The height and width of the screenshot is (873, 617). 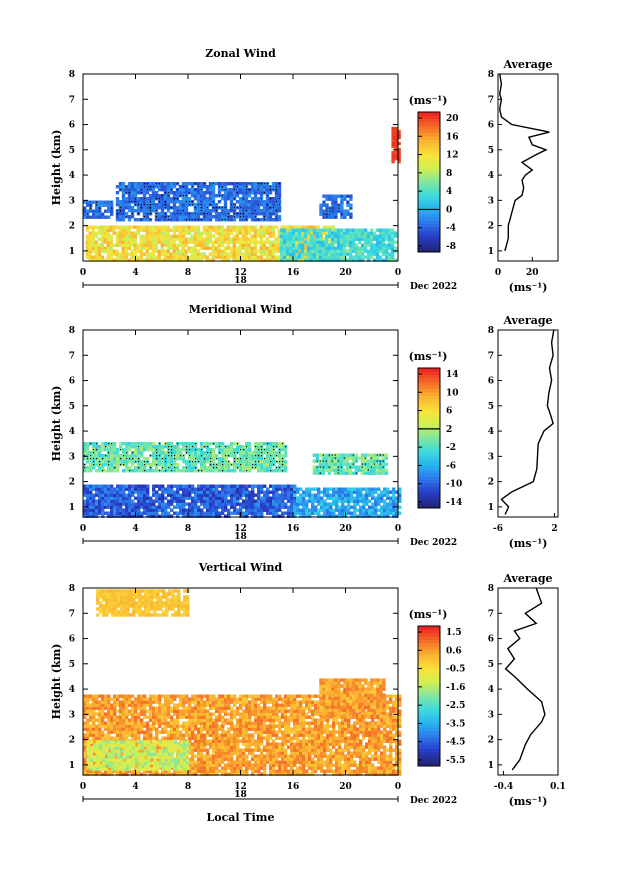 What do you see at coordinates (429, 387) in the screenshot?
I see `colorbar-band` at bounding box center [429, 387].